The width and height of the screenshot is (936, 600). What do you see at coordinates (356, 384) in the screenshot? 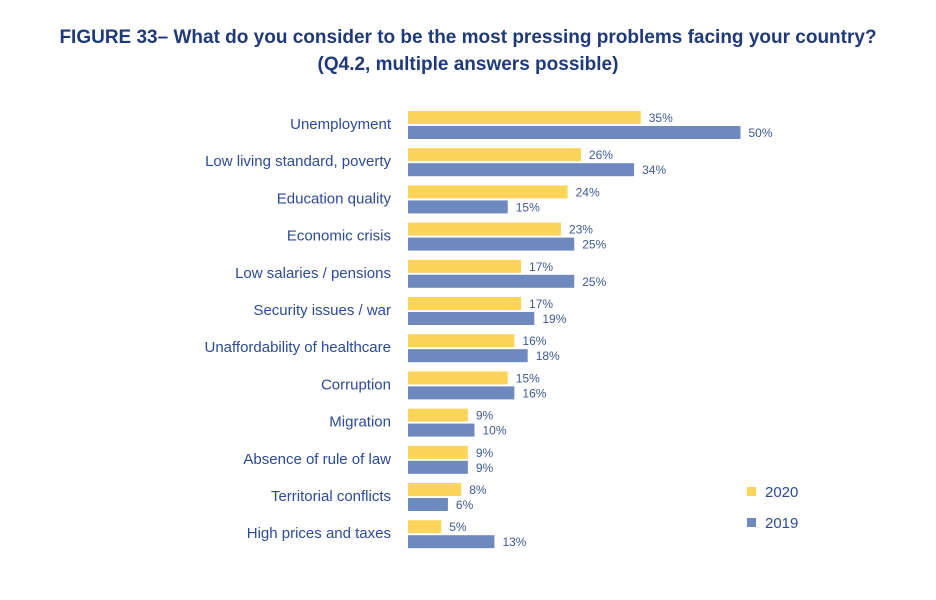
I see `category-label: Corruption` at bounding box center [356, 384].